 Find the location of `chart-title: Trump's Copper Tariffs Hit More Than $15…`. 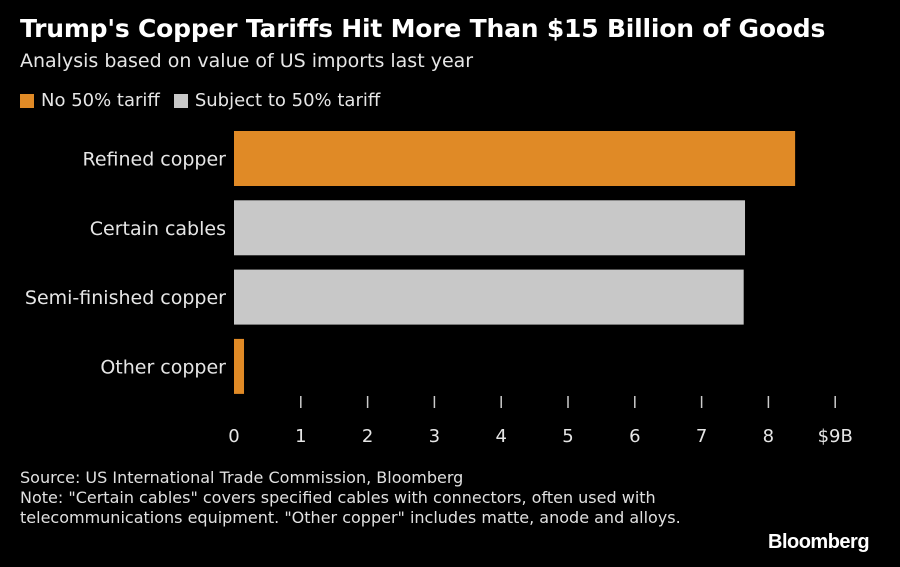

chart-title: Trump's Copper Tariffs Hit More Than $15… is located at coordinates (423, 28).